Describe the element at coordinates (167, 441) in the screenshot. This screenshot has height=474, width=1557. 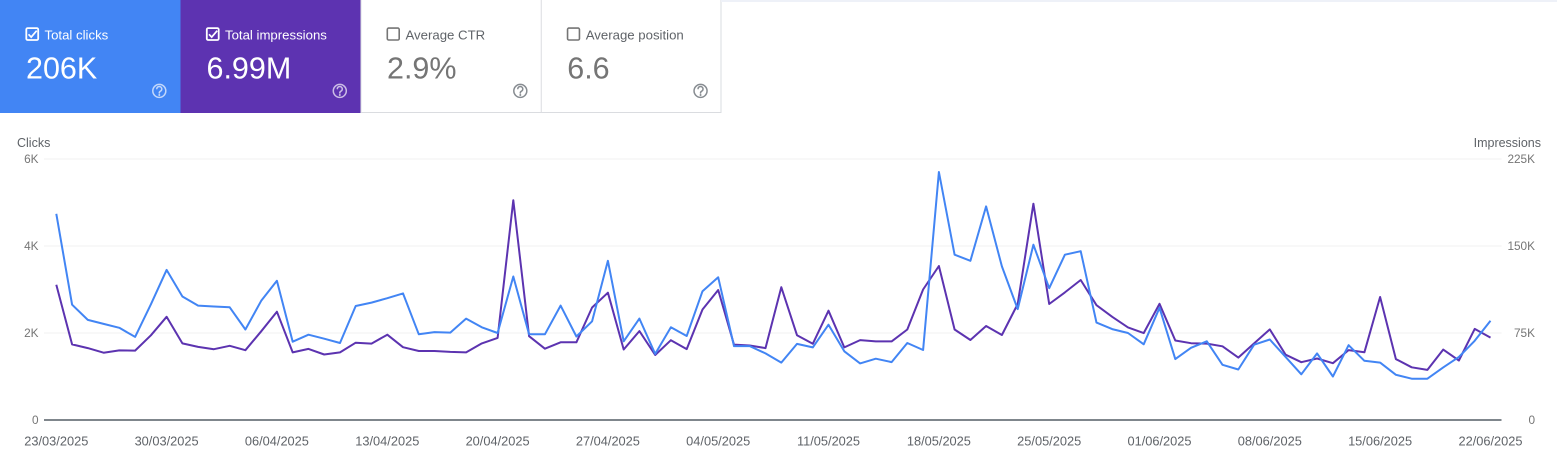
I see `svg-text: 30/03/2025` at that location.